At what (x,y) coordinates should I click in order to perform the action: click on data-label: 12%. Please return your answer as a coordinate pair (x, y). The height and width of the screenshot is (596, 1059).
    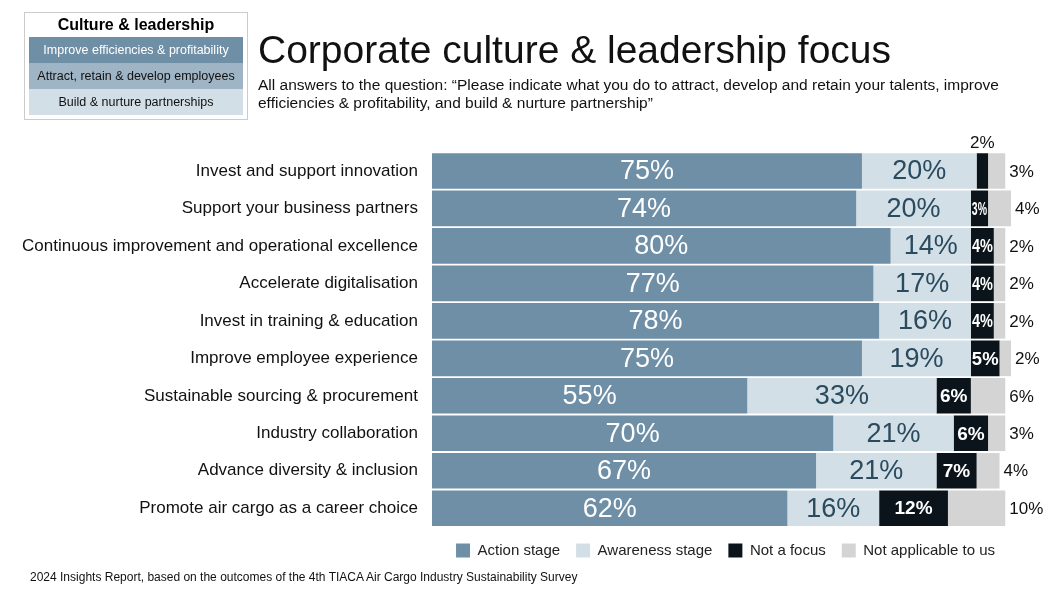
    Looking at the image, I should click on (913, 508).